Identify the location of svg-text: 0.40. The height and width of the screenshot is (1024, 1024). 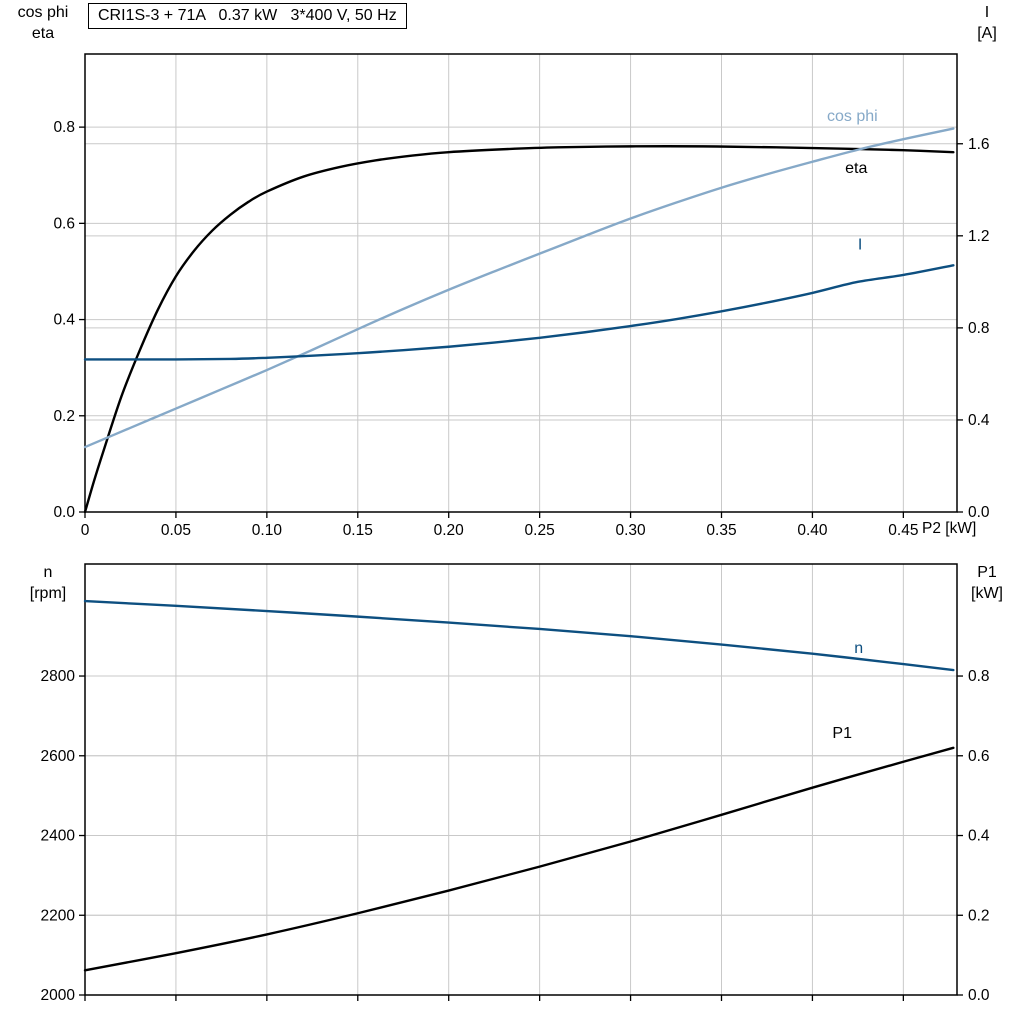
(812, 530).